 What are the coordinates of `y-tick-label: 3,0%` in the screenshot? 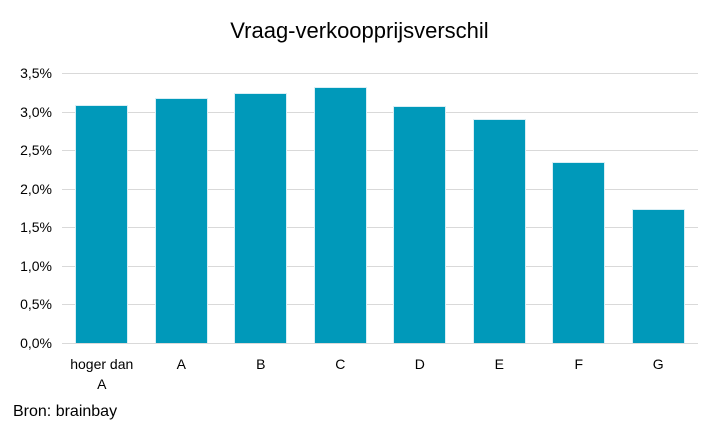 It's located at (36, 111).